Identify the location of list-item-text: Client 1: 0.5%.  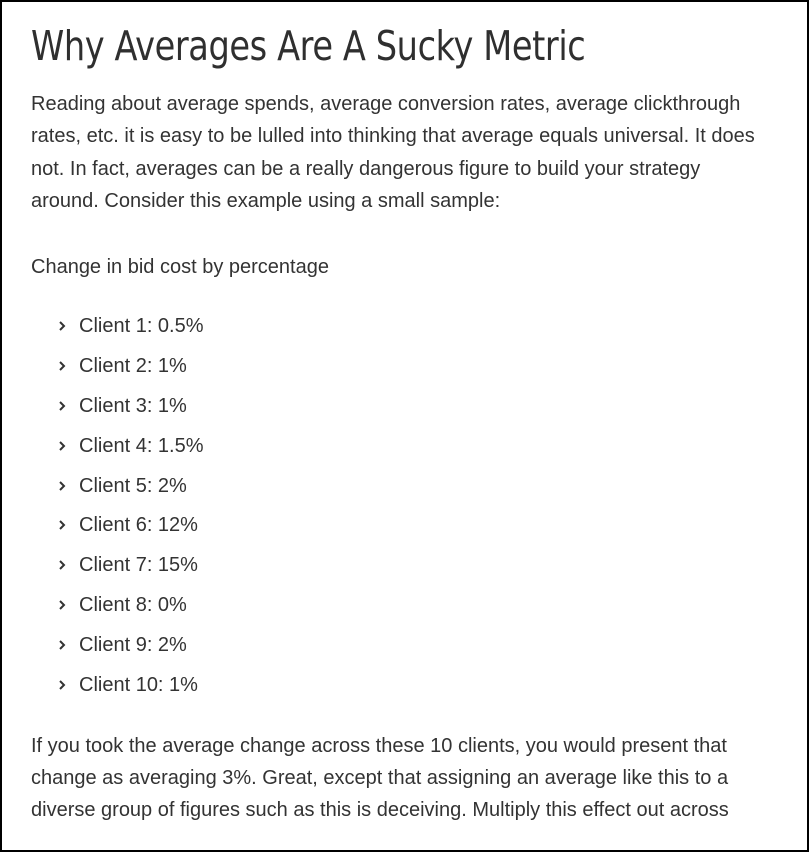
(141, 326).